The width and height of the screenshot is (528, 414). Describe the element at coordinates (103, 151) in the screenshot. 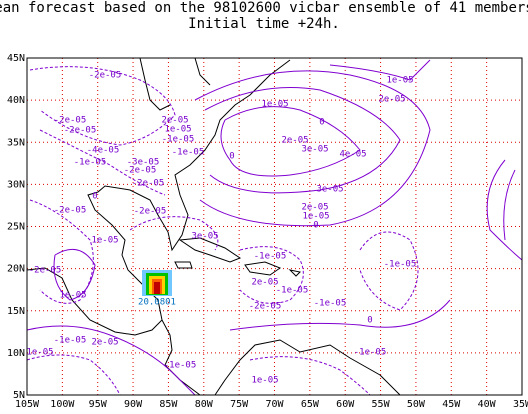

I see `contour-label: -4e-05` at that location.